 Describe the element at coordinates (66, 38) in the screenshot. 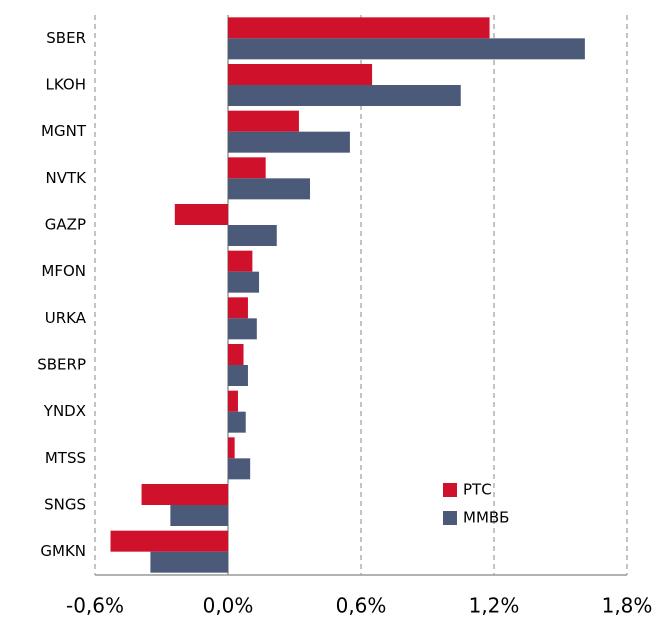

I see `y-tick-label: SBER` at that location.